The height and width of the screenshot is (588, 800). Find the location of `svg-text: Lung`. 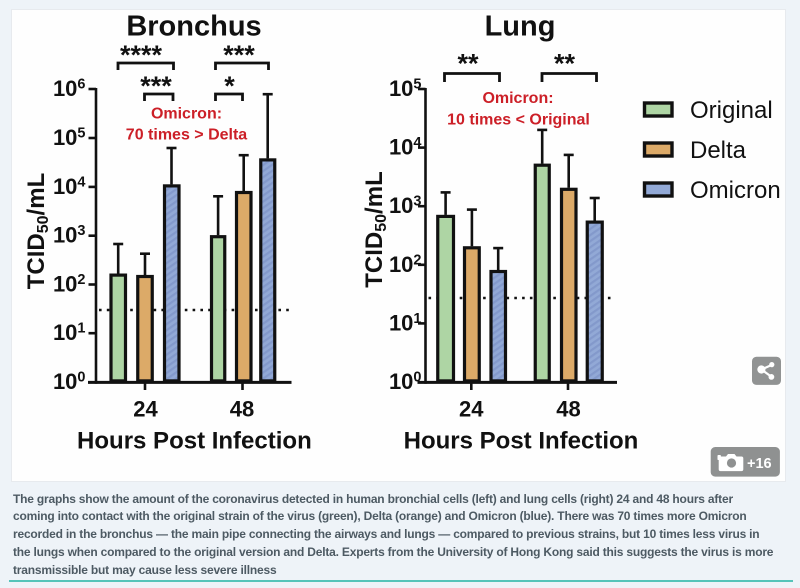

svg-text: Lung is located at coordinates (520, 27).